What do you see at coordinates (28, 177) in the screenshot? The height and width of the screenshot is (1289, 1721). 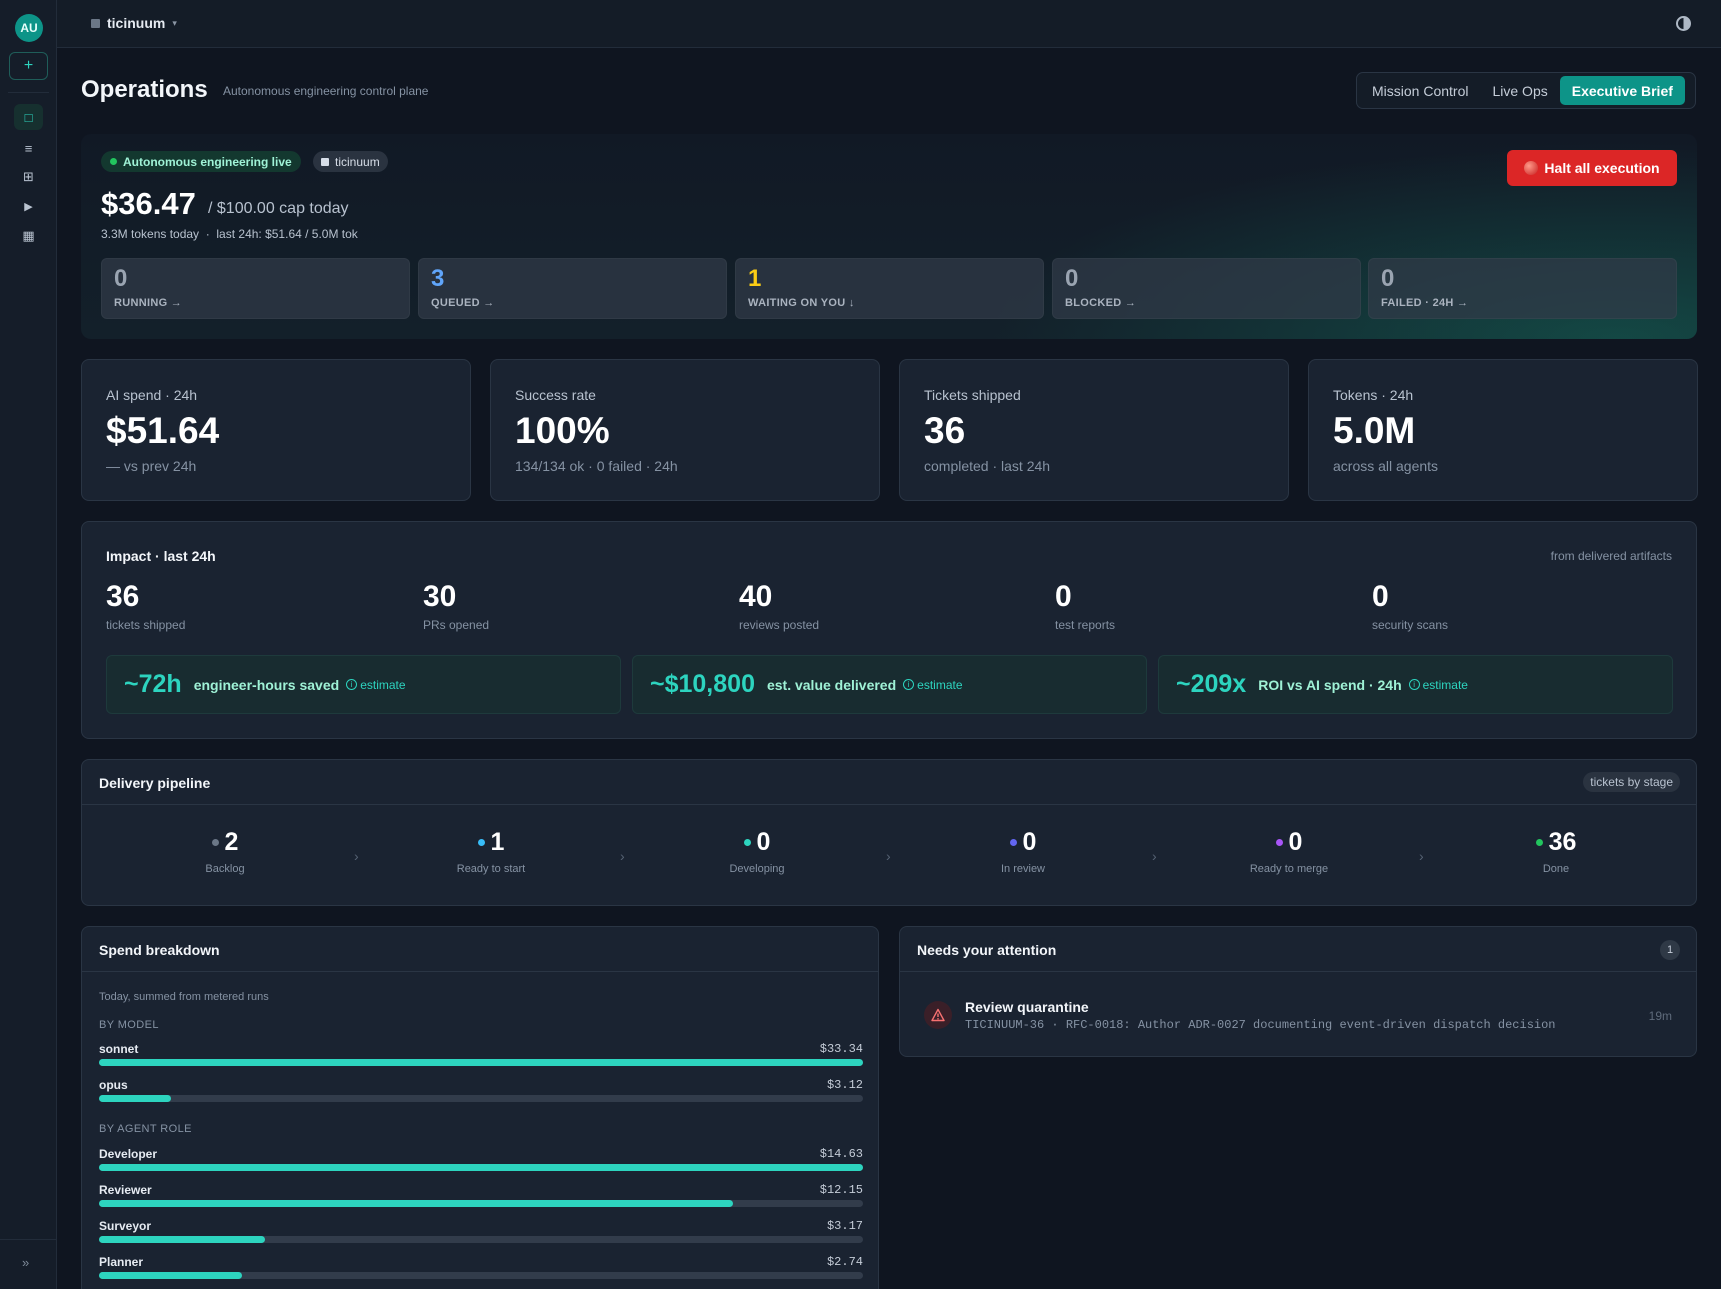 I see `sidebar-item-grid: ⊞` at bounding box center [28, 177].